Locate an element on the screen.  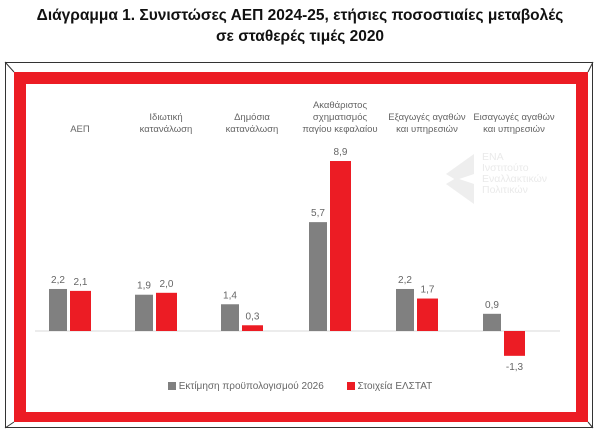
category-label-line: Εξαγωγές αγαθών is located at coordinates (427, 117).